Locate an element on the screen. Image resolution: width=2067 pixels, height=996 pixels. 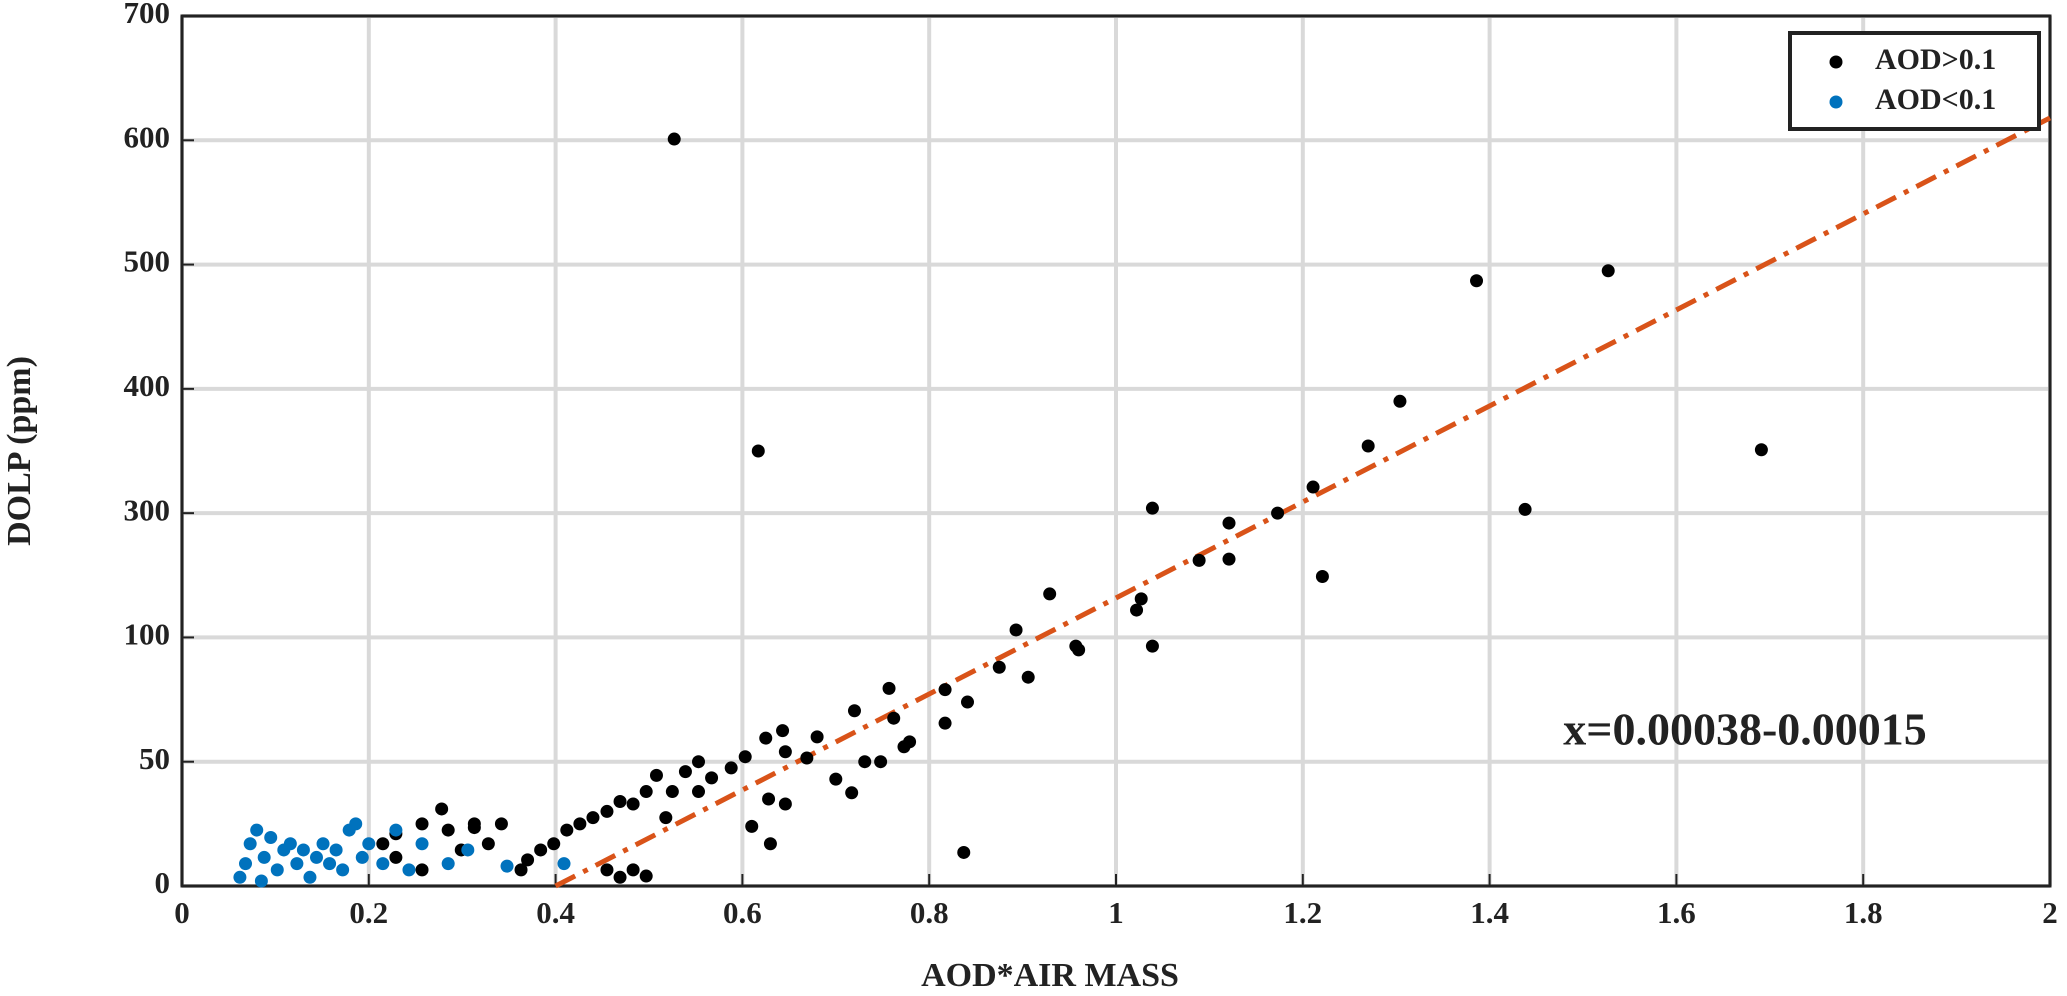
x-tick-label: 0.6 is located at coordinates (742, 912).